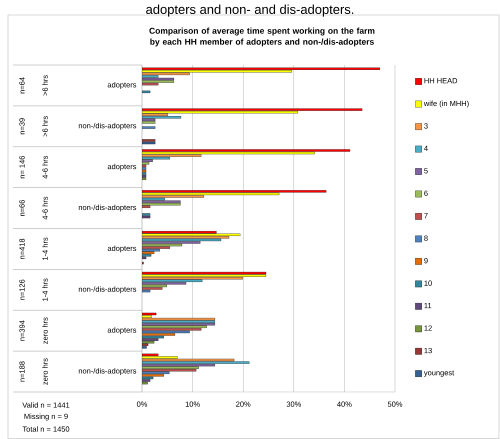 This screenshot has width=500, height=439. What do you see at coordinates (261, 37) in the screenshot?
I see `chart-title: Comparison of average time spent working on the farm by each HH member of adopters and non-/dis-adopters` at bounding box center [261, 37].